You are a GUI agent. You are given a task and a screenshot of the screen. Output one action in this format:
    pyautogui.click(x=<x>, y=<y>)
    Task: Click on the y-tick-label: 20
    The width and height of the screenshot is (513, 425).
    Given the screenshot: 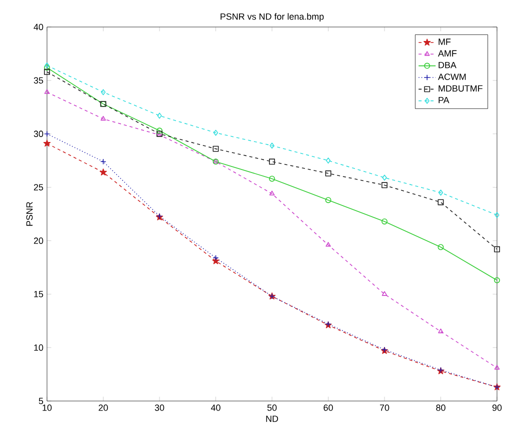 What is the action you would take?
    pyautogui.click(x=39, y=241)
    